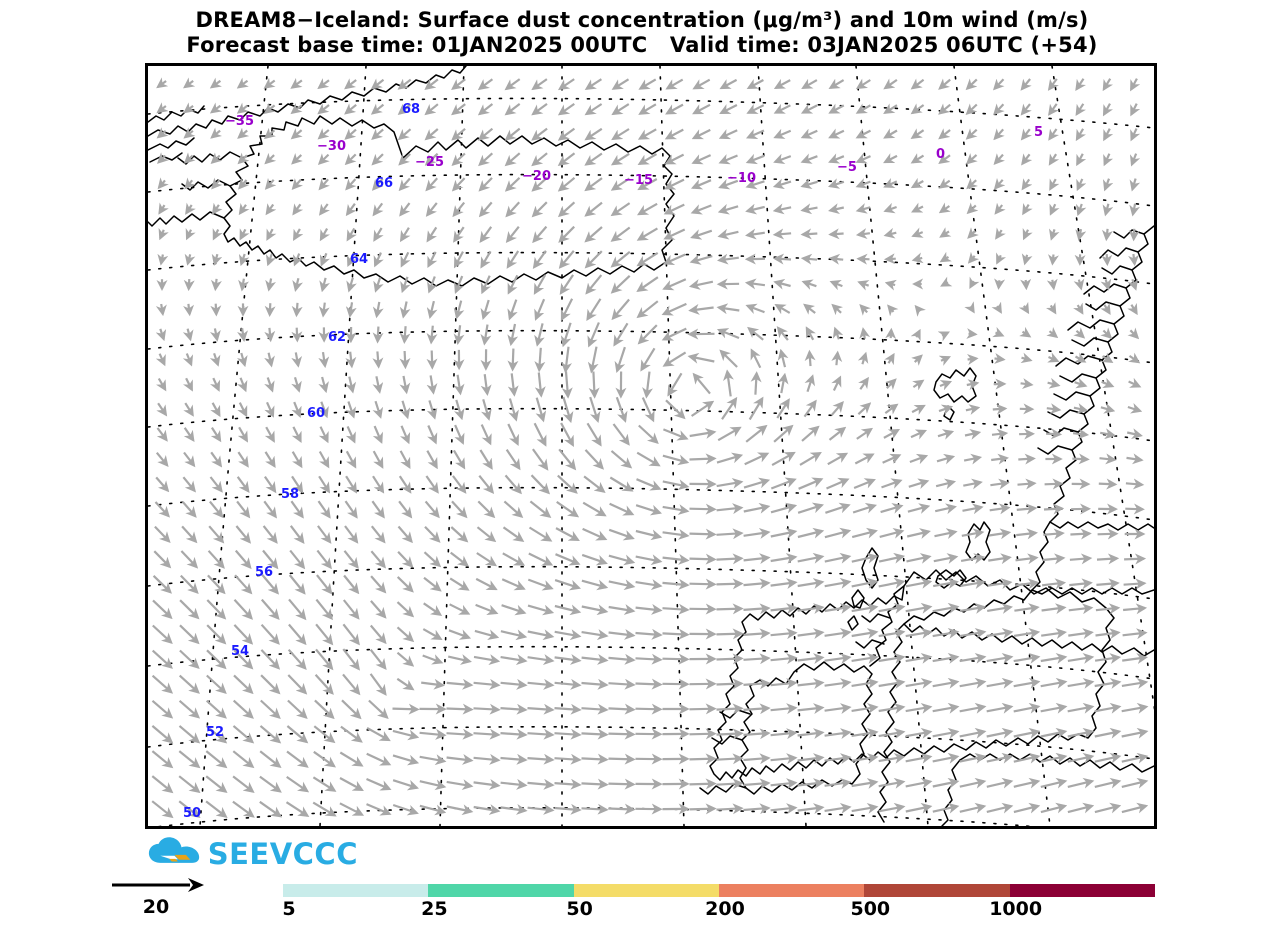 The height and width of the screenshot is (925, 1284). What do you see at coordinates (1101, 374) in the screenshot?
I see `coastline-norway` at bounding box center [1101, 374].